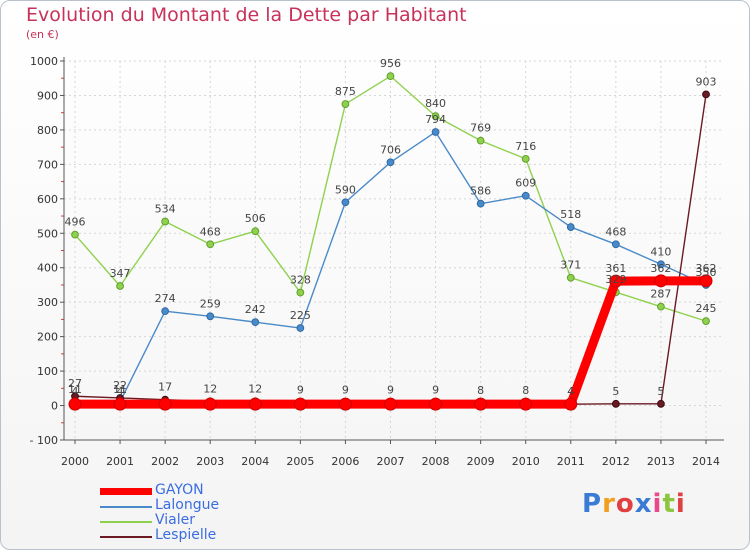 The height and width of the screenshot is (550, 750). What do you see at coordinates (255, 309) in the screenshot?
I see `data-label-lalongue: 242` at bounding box center [255, 309].